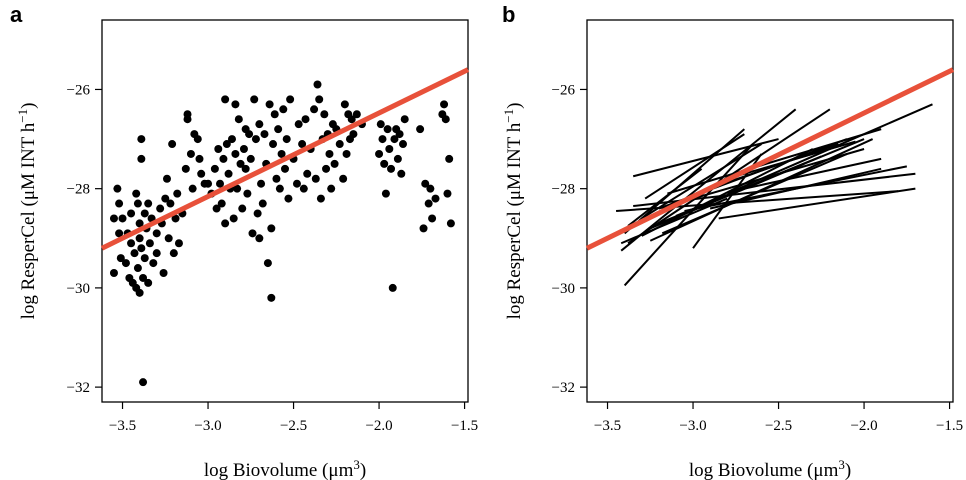  I want to click on panel-b-x-tick-label: −1.5, so click(949, 426).